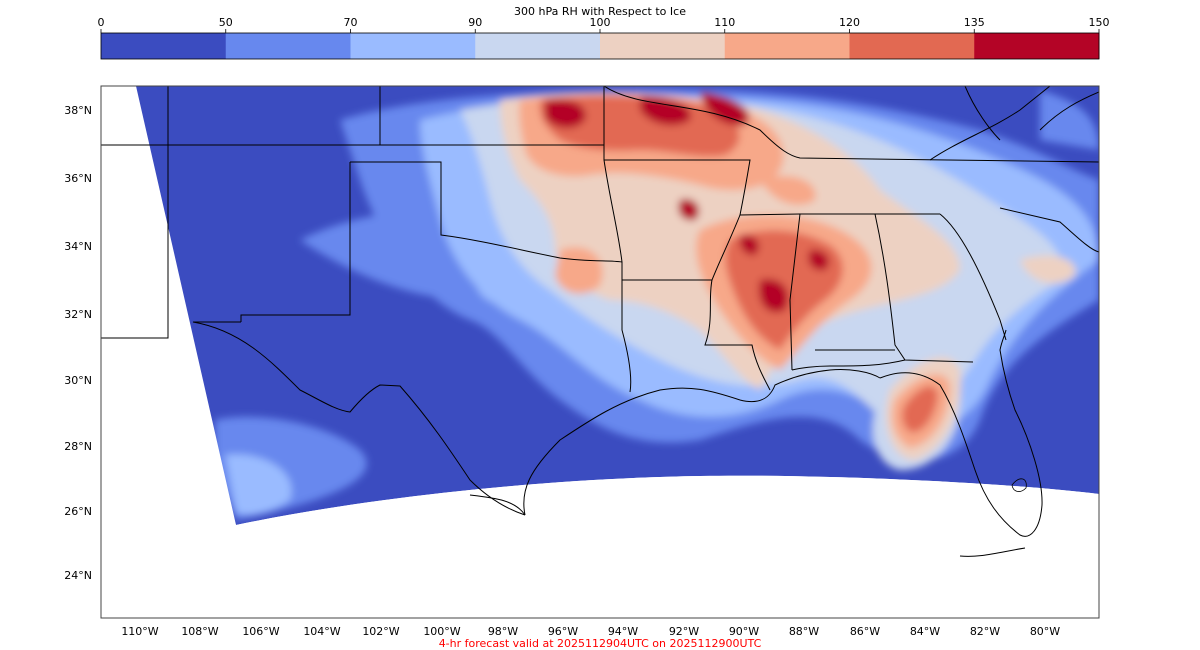 This screenshot has height=650, width=1200. What do you see at coordinates (1045, 631) in the screenshot?
I see `longitude-label: 80°W` at bounding box center [1045, 631].